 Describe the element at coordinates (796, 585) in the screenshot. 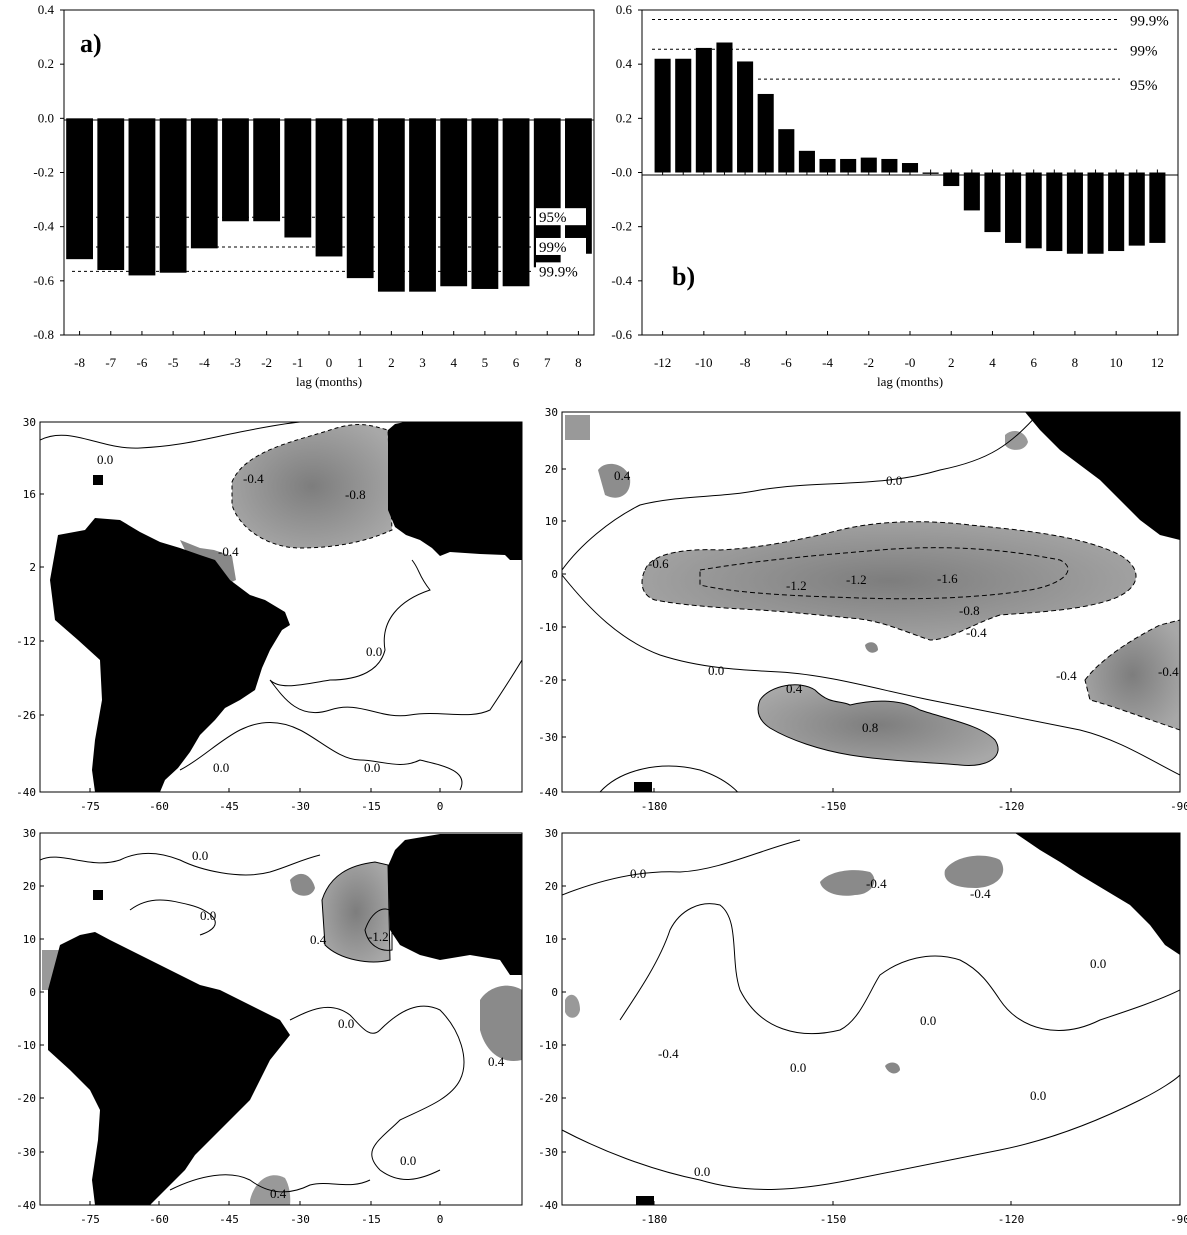

I see `contour-label: -1.2` at that location.